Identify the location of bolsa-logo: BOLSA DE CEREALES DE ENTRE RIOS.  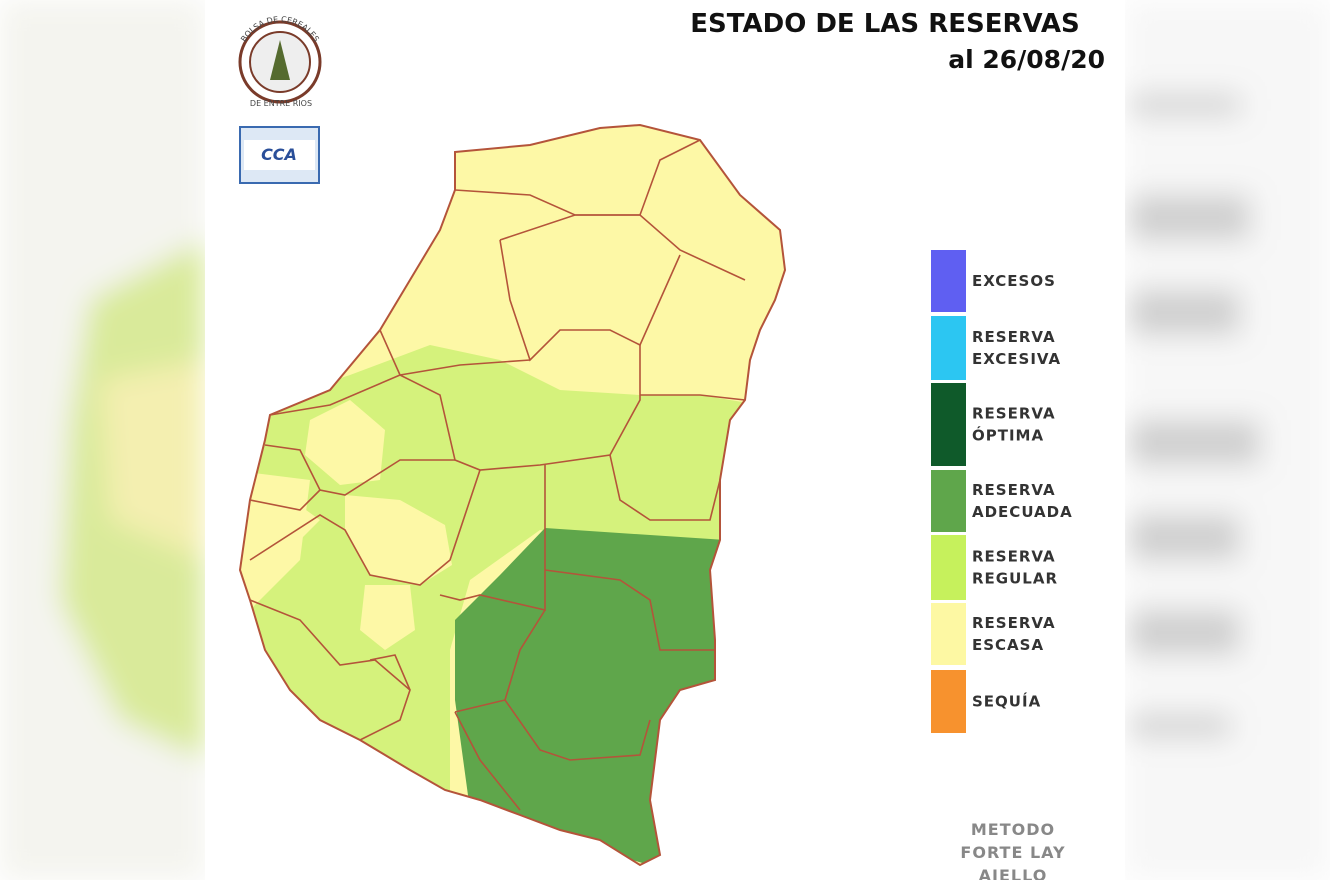
(280, 61).